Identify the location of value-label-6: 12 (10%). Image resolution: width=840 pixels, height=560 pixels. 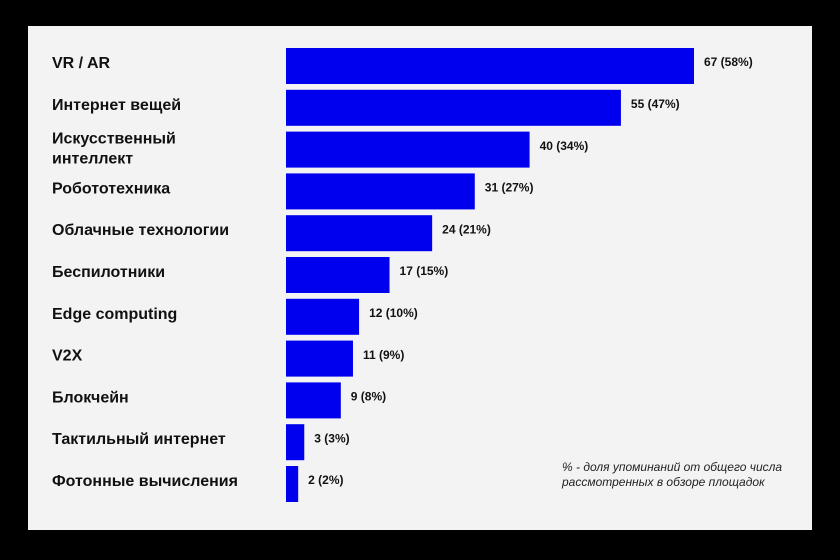
(393, 313).